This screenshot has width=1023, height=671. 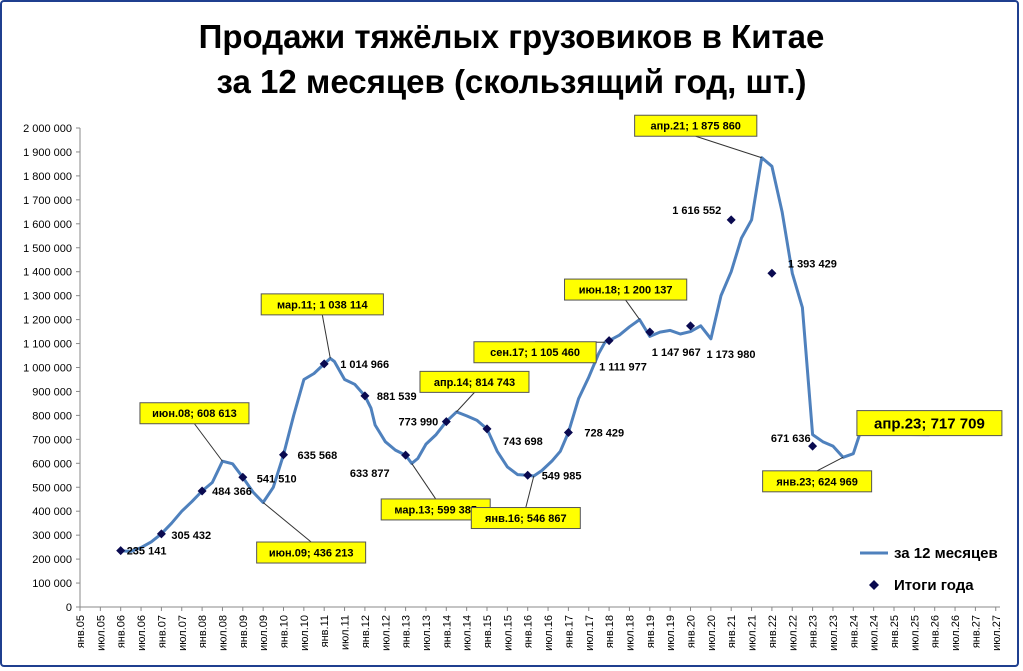 I want to click on x-tick-label: июл.25, so click(x=915, y=633).